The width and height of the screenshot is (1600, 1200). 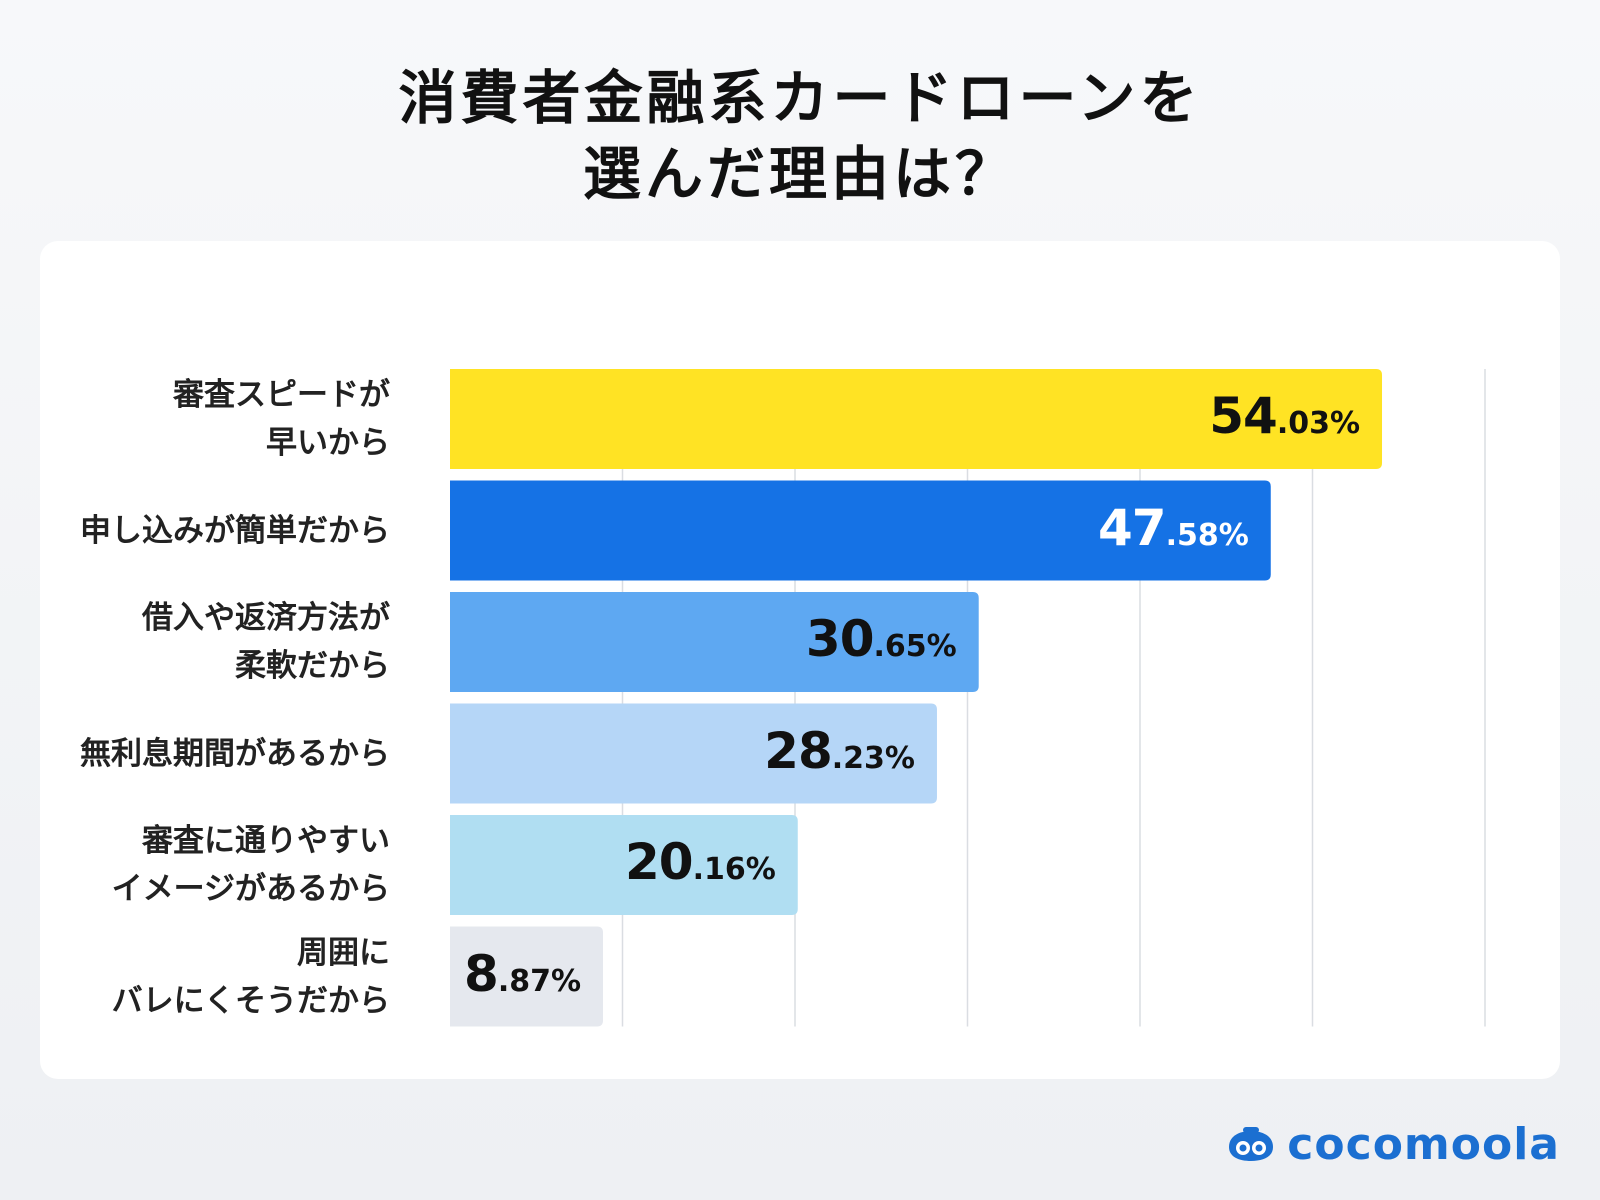 I want to click on value-label-2: 47.58%, so click(x=1173, y=528).